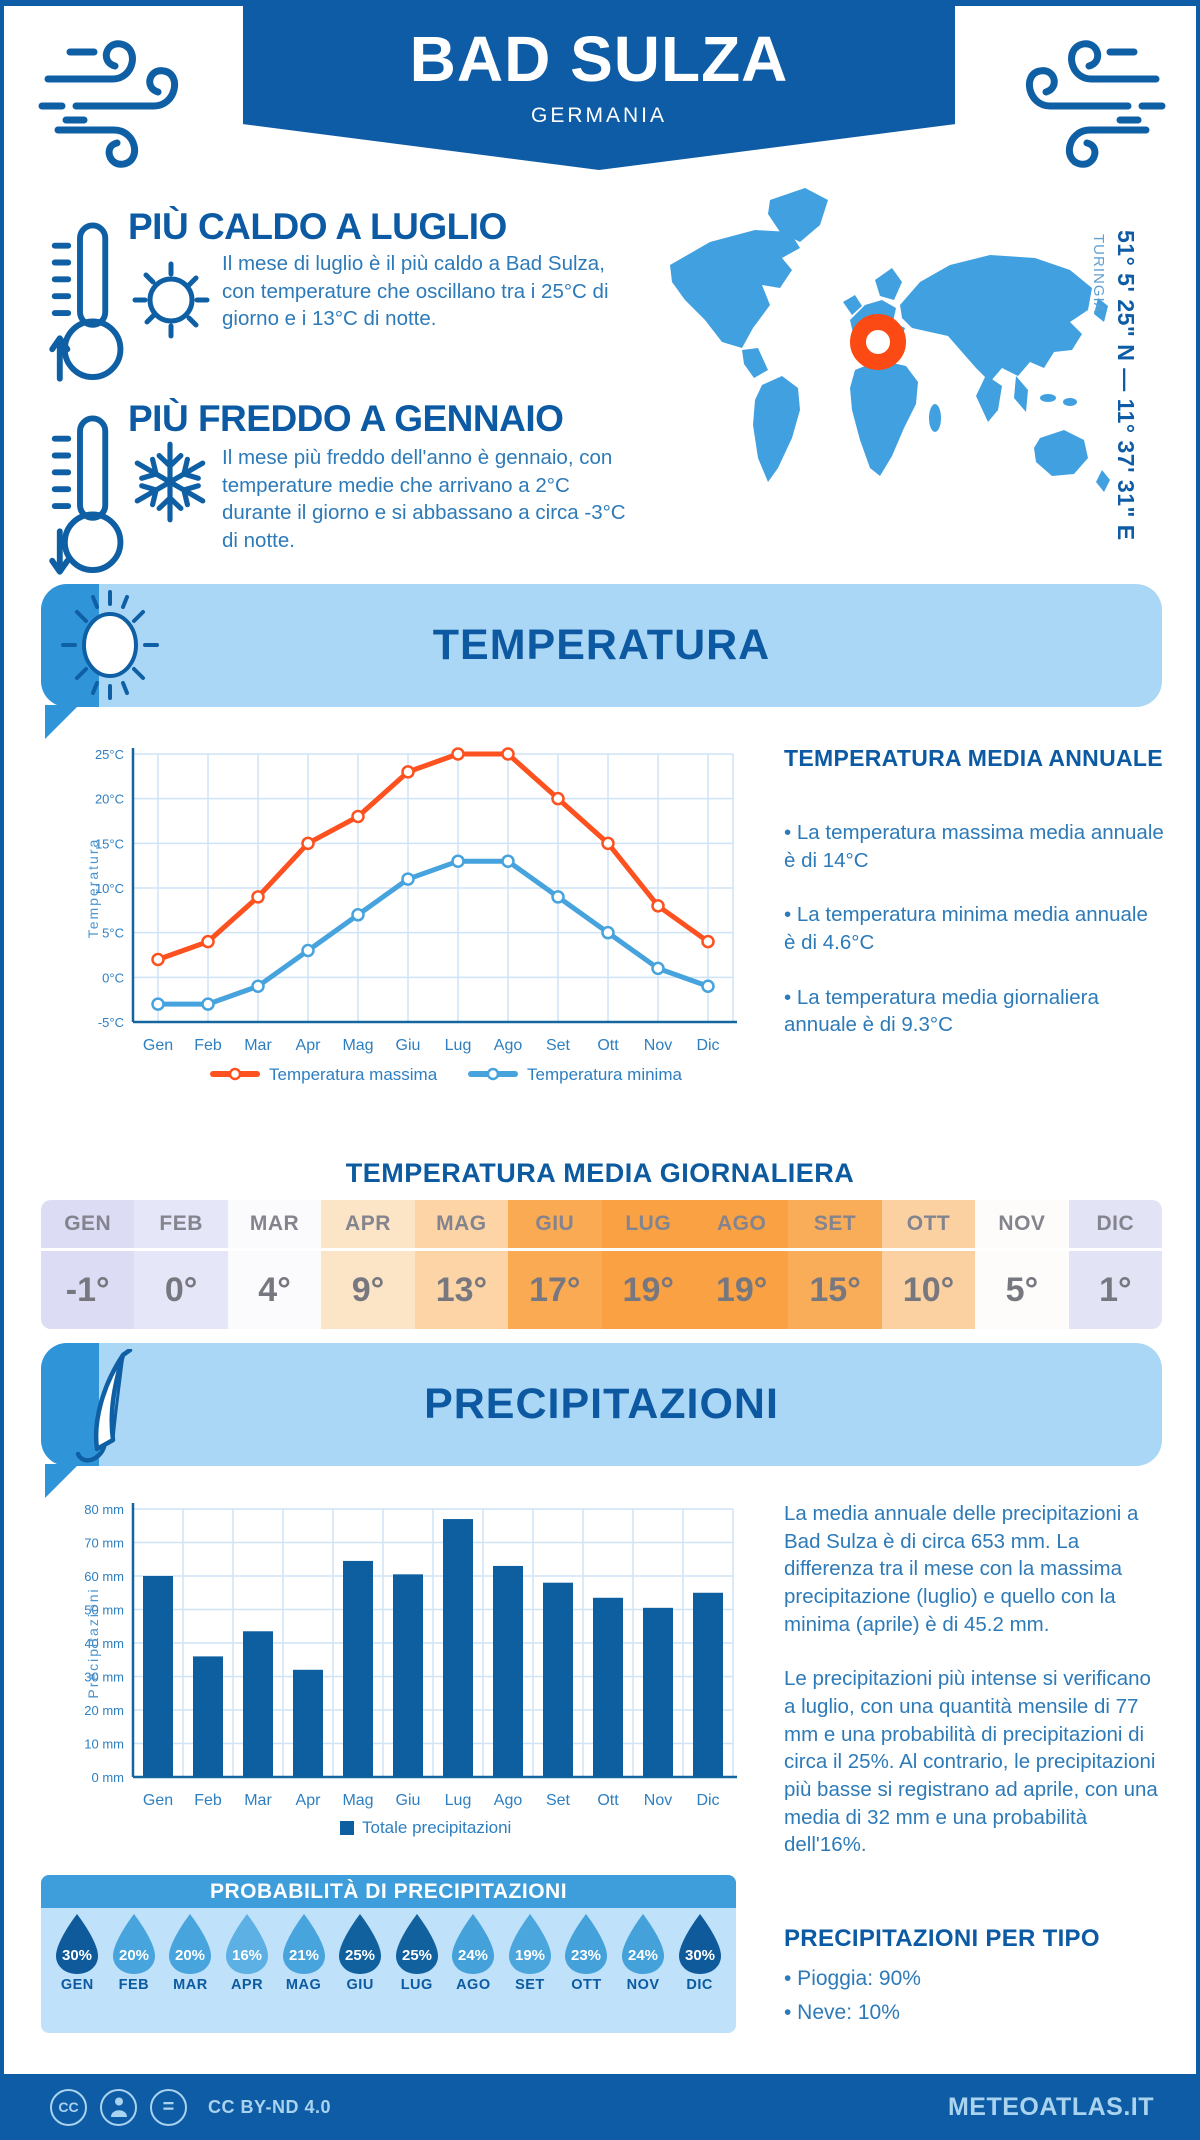 The height and width of the screenshot is (2140, 1200). What do you see at coordinates (473, 1985) in the screenshot?
I see `droplet-month: AGO` at bounding box center [473, 1985].